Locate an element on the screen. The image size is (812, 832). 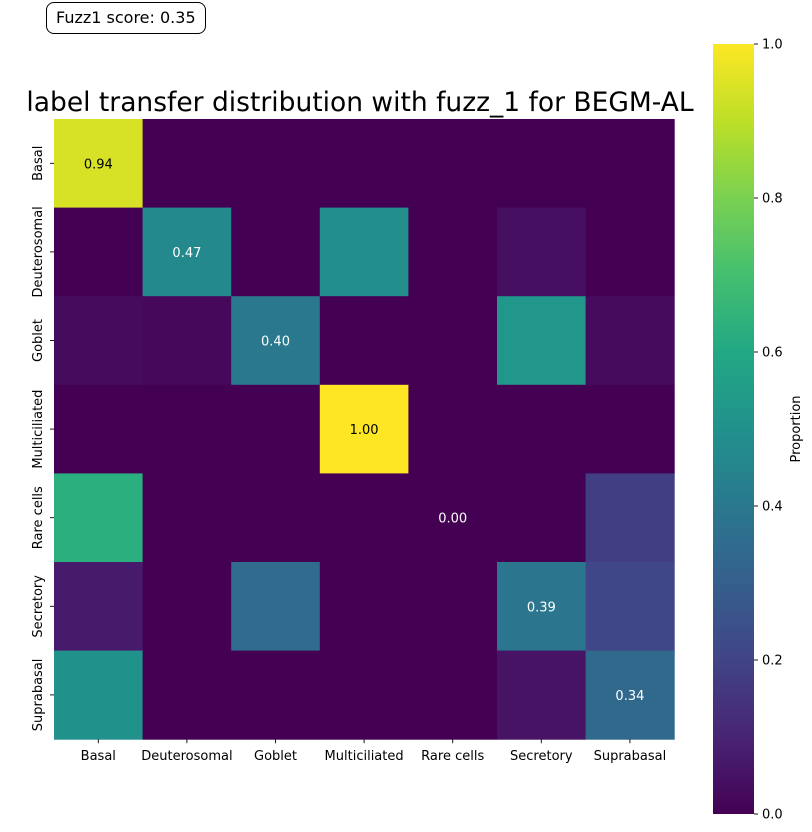
y-tick-label: Basal is located at coordinates (38, 163).